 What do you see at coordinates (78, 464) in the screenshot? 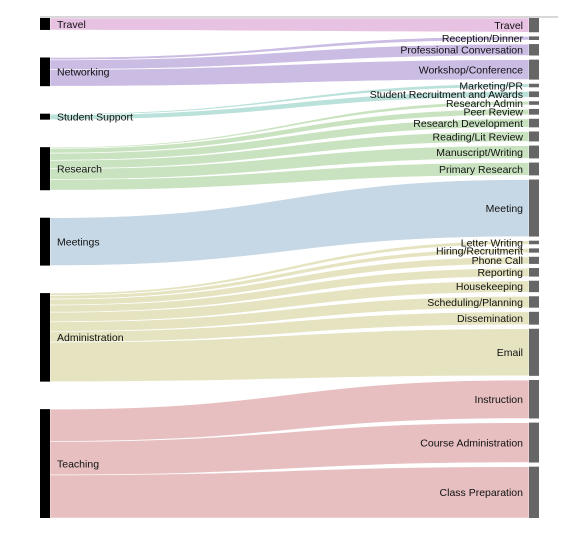
I see `source-label-teaching: Teaching` at bounding box center [78, 464].